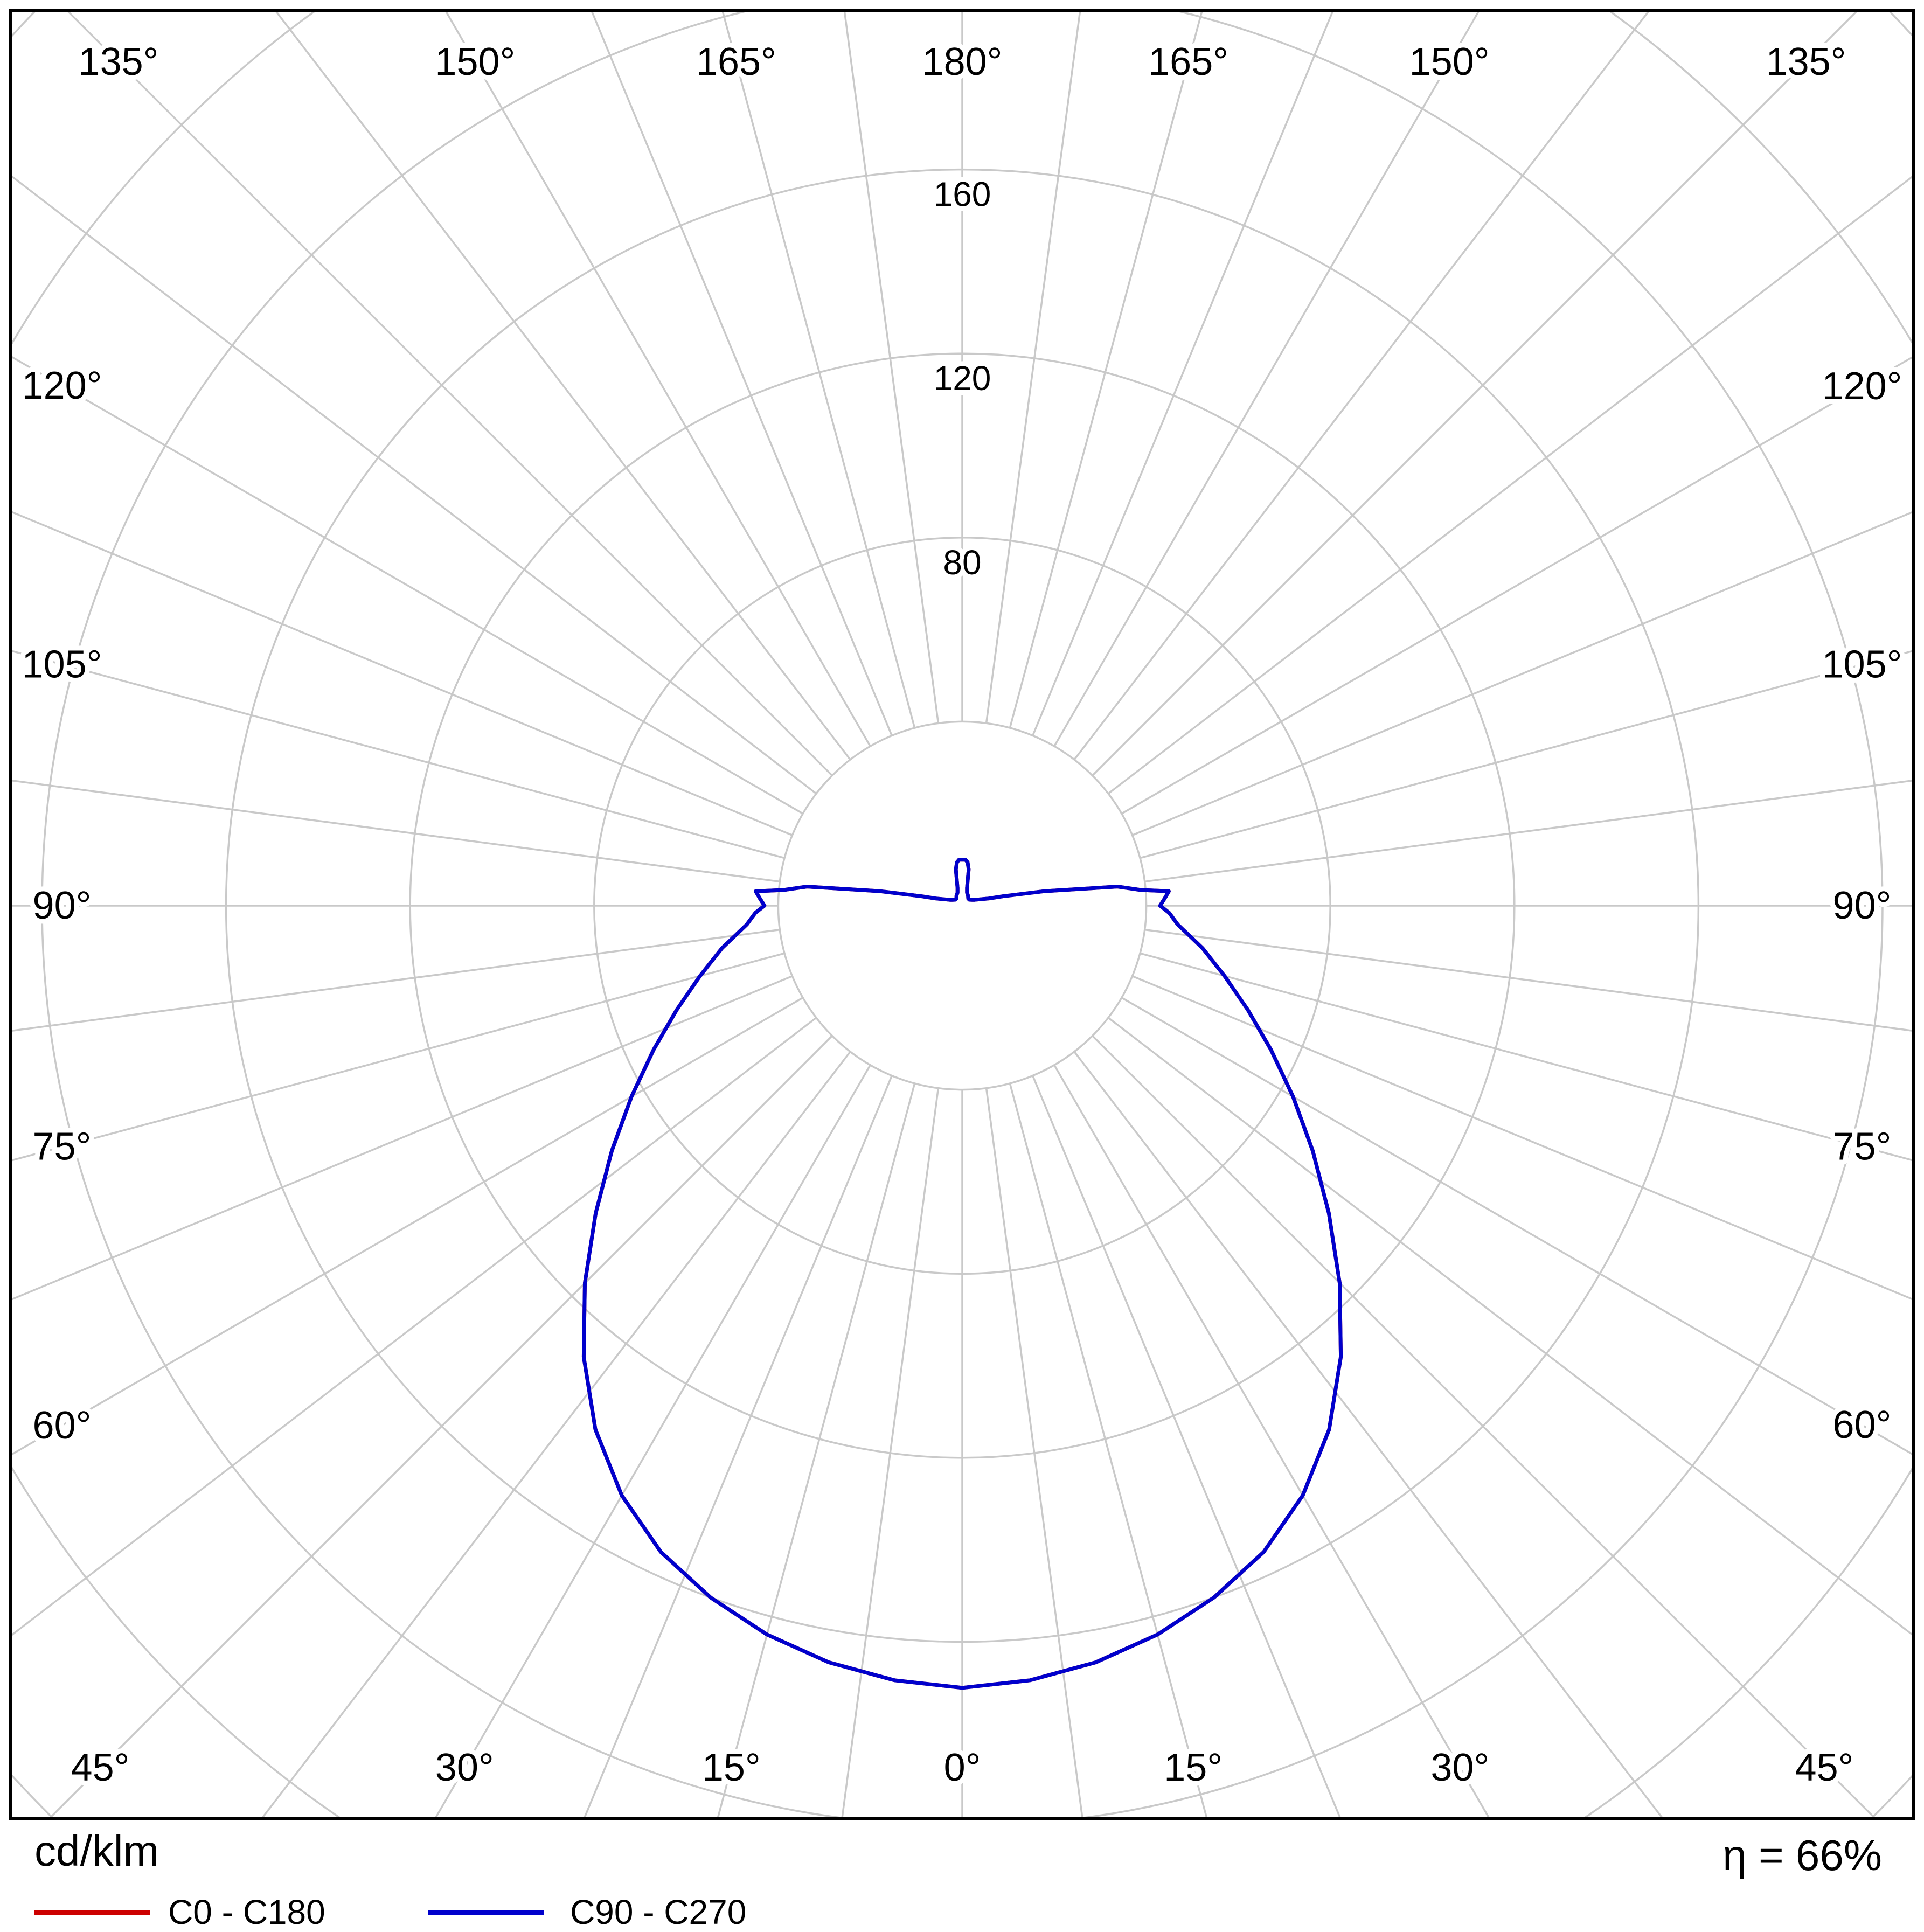  Describe the element at coordinates (962, 62) in the screenshot. I see `angle-label: 180°` at that location.